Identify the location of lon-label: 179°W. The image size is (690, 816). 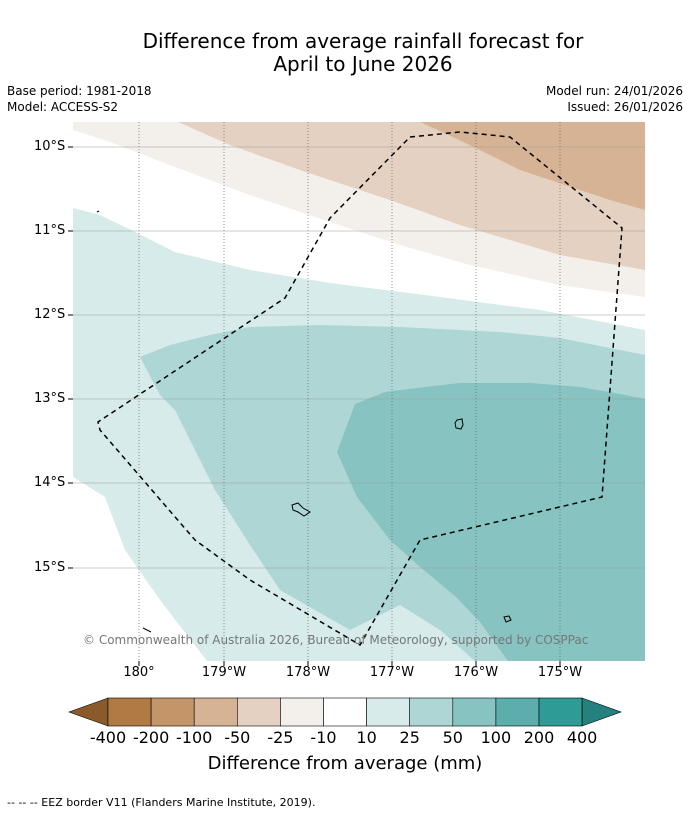
(224, 672).